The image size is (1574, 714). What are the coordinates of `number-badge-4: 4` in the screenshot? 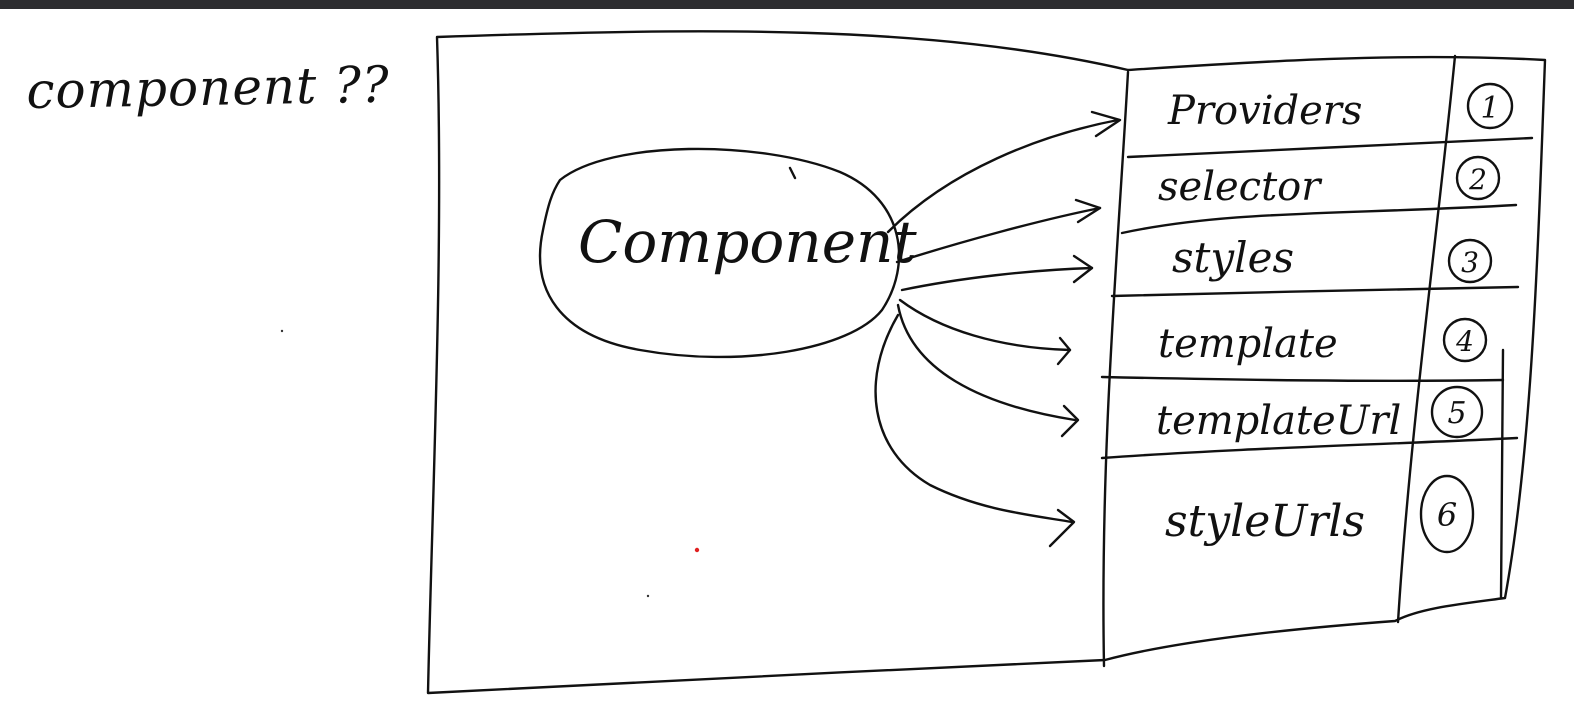 It's located at (1465, 340).